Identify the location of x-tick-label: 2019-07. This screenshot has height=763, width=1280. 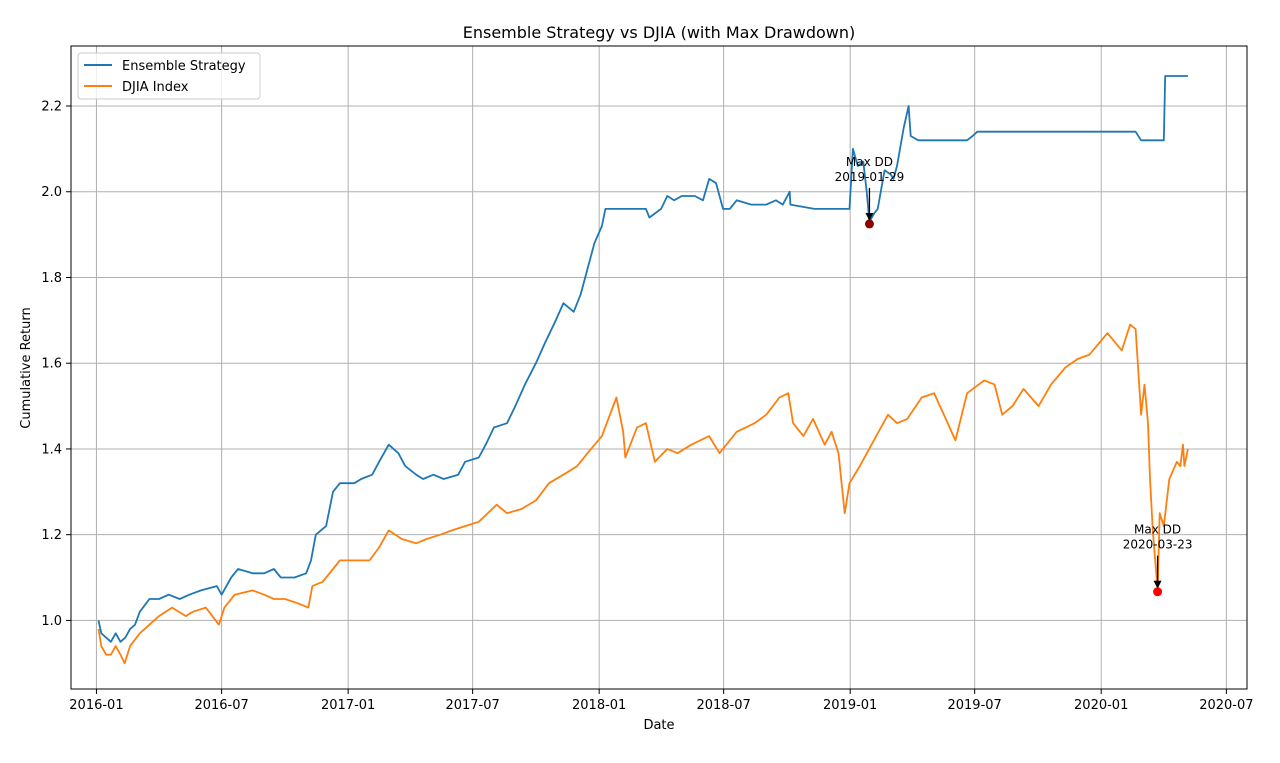
(974, 705).